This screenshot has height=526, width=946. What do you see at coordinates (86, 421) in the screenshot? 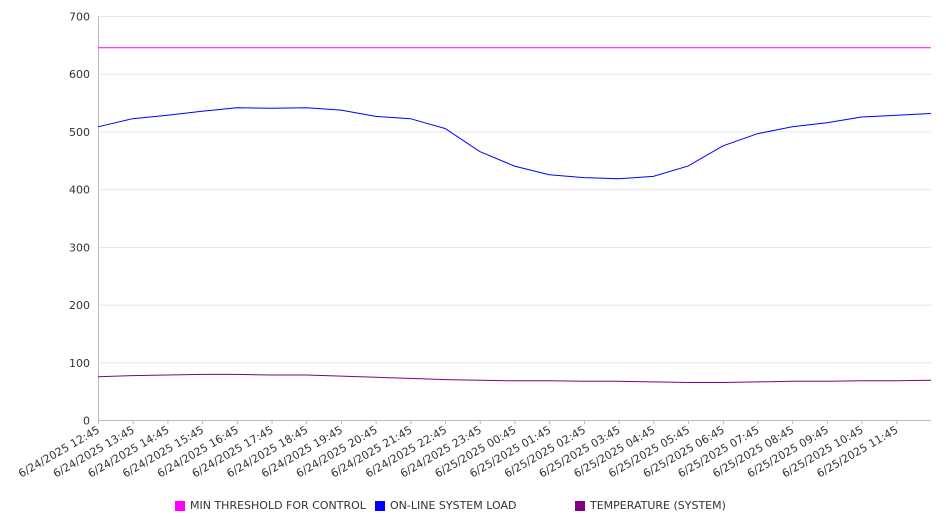
I see `y-tick-label: 0` at bounding box center [86, 421].